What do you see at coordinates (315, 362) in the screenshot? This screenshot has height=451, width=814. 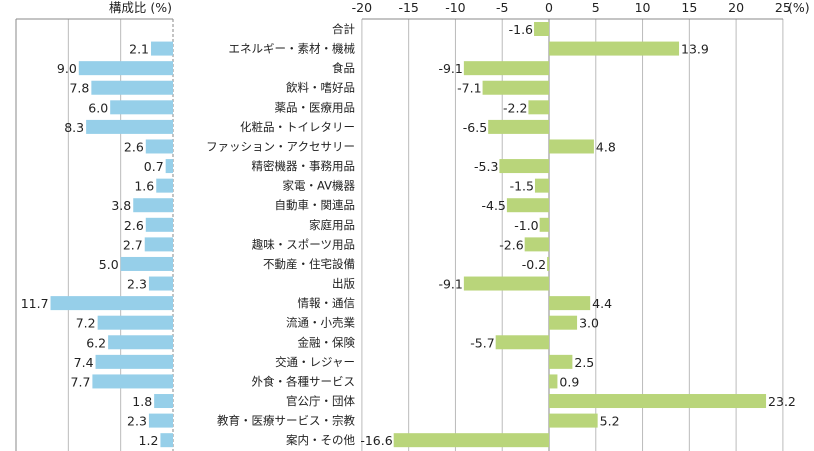 I see `category-label: 交通・レジャー` at bounding box center [315, 362].